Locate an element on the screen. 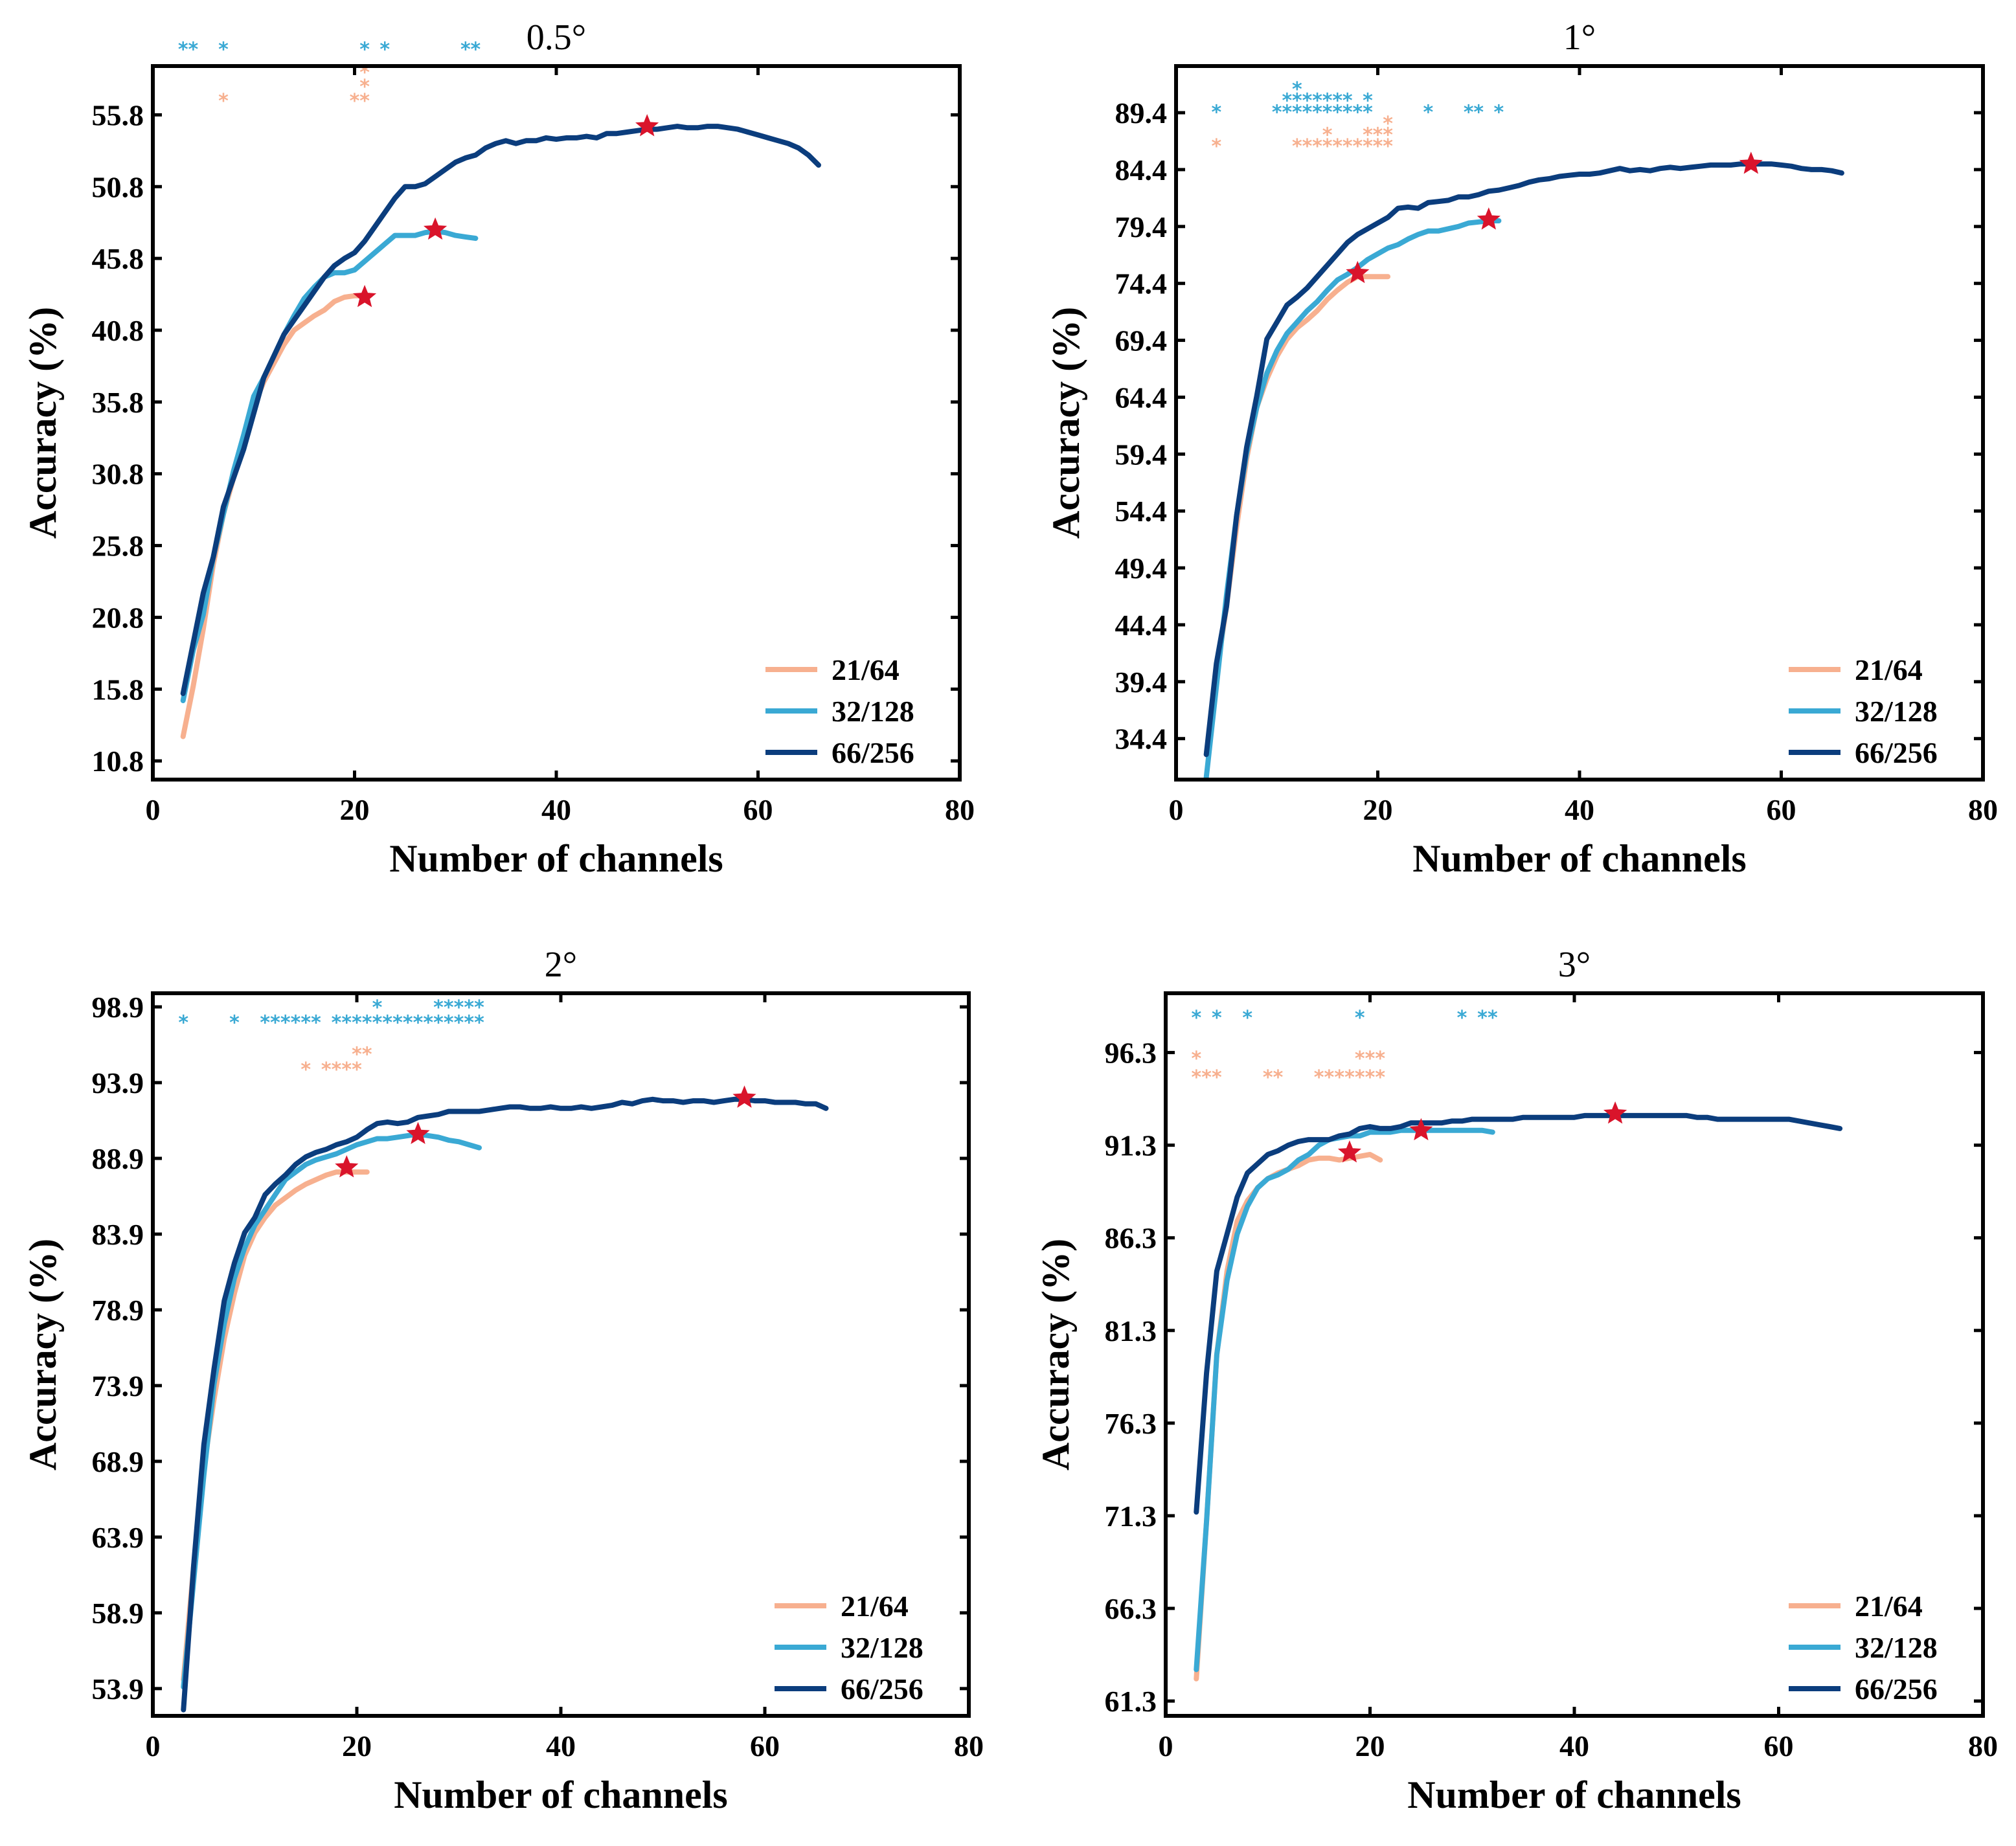  y-tick-label: 35.8 is located at coordinates (118, 402).